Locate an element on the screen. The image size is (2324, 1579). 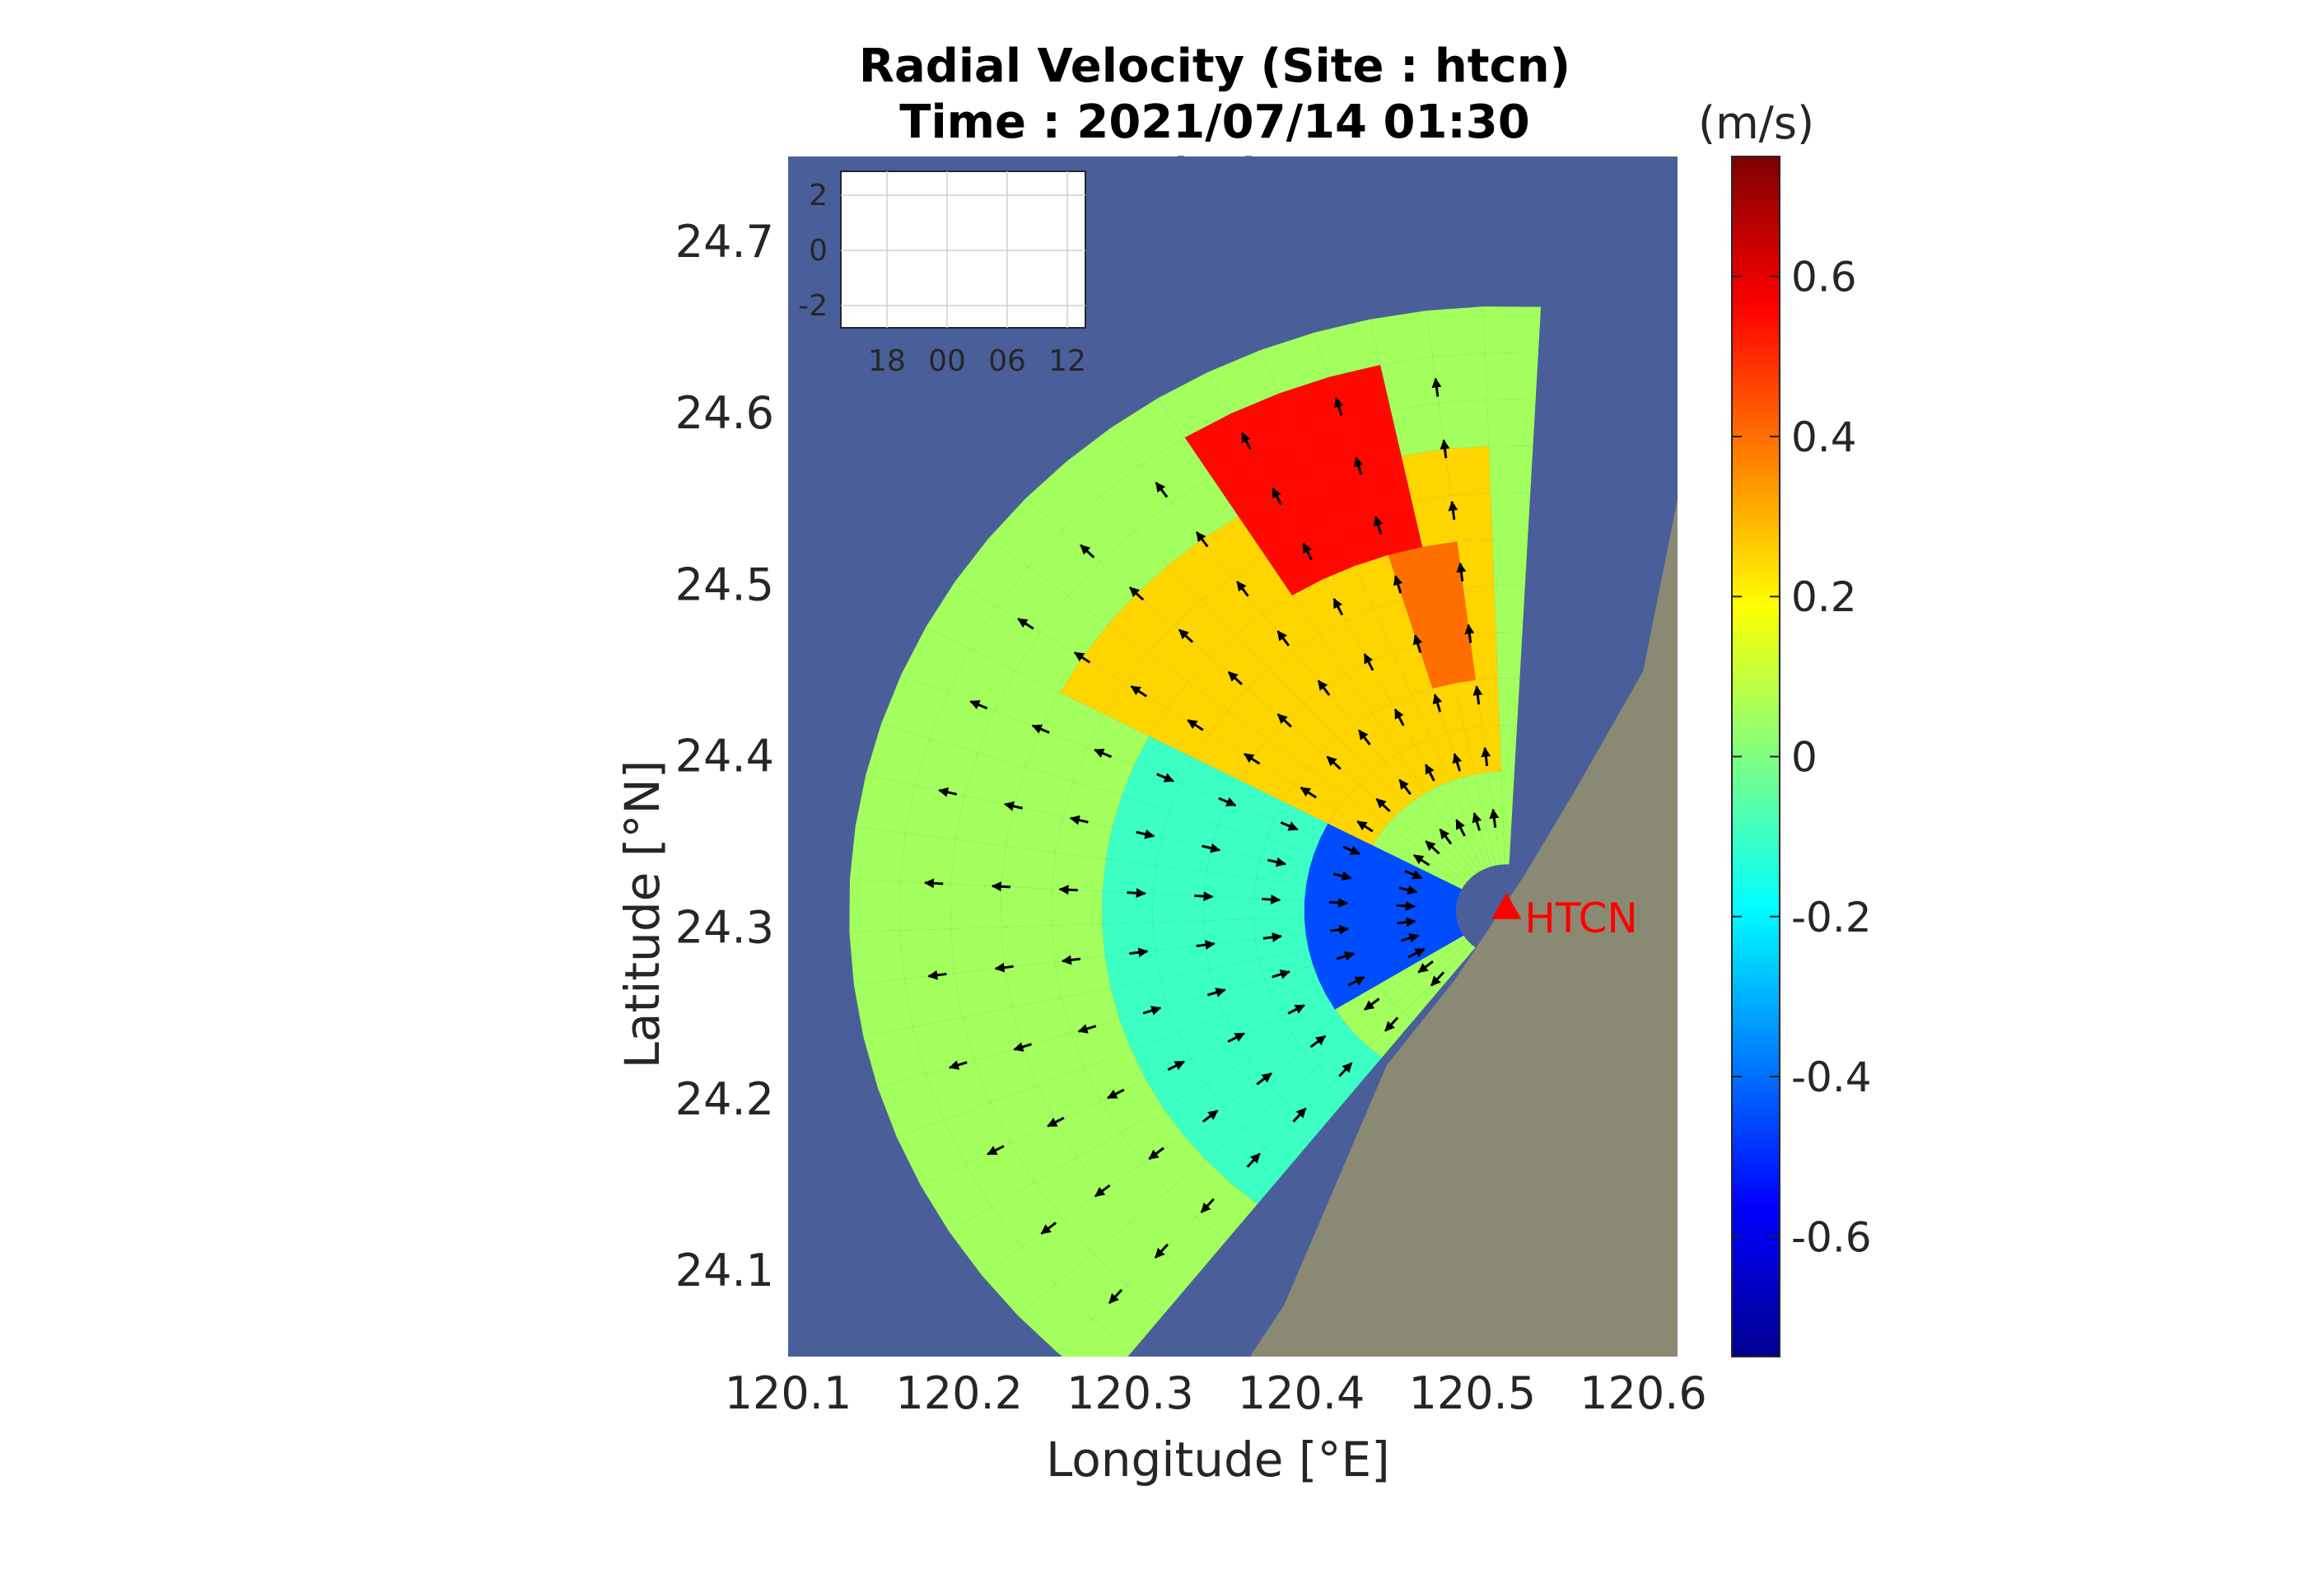
inset-x-tick: 06 is located at coordinates (1007, 361).